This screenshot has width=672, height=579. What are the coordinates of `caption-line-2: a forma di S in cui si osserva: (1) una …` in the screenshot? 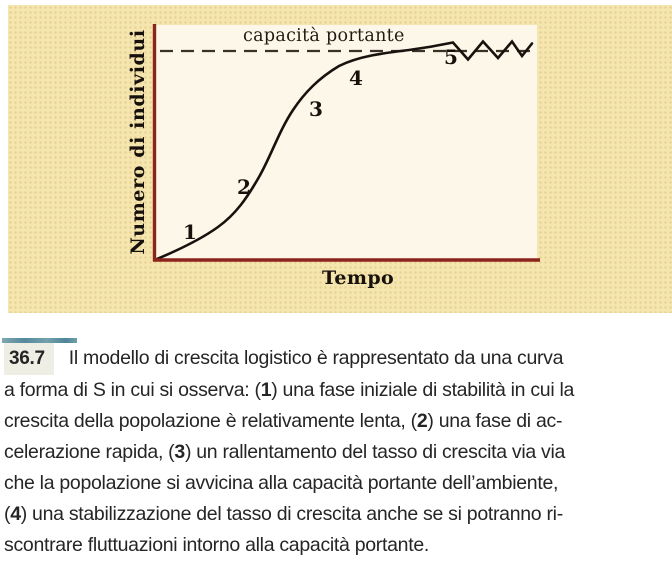 It's located at (289, 390).